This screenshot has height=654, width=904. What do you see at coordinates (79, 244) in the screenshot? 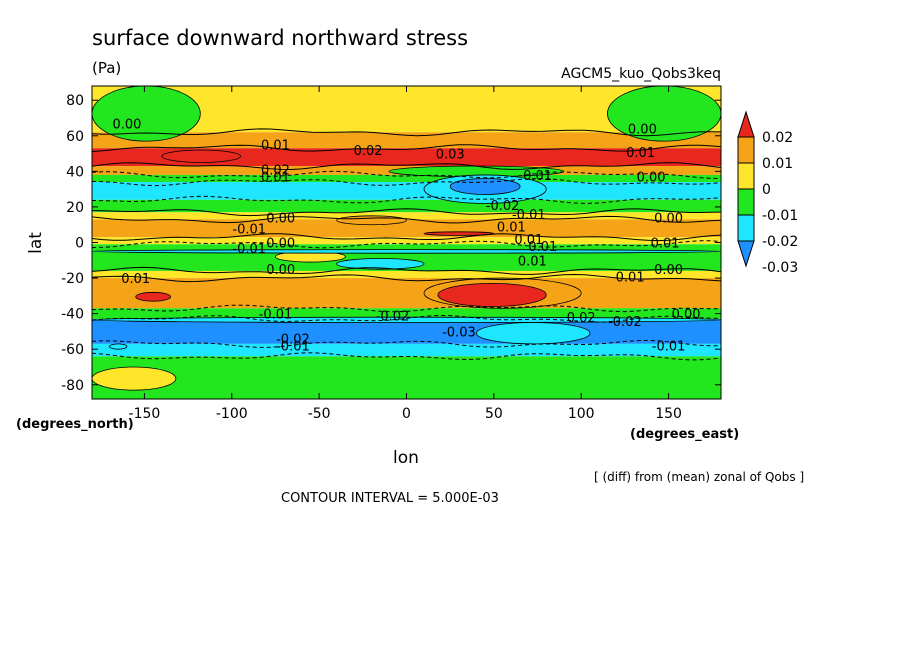
I see `y-tick-label-4: 0` at bounding box center [79, 244].